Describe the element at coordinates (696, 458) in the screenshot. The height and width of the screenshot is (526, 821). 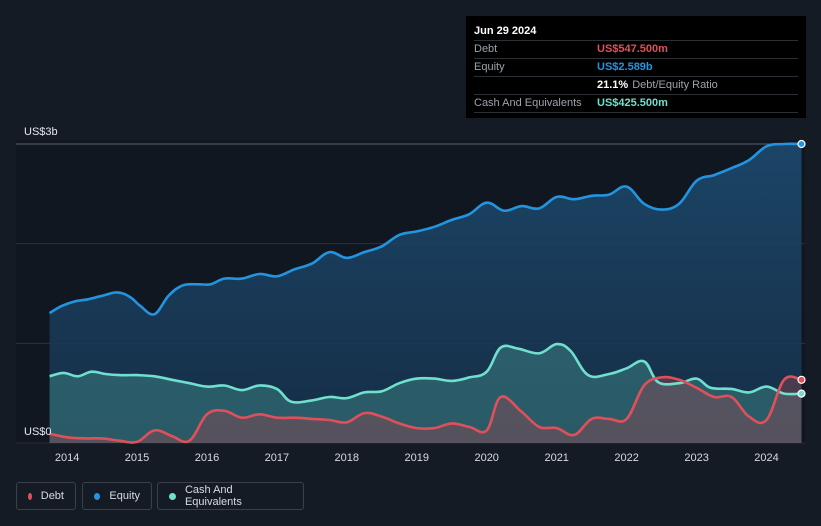
I see `x-tick-label: 2023` at that location.